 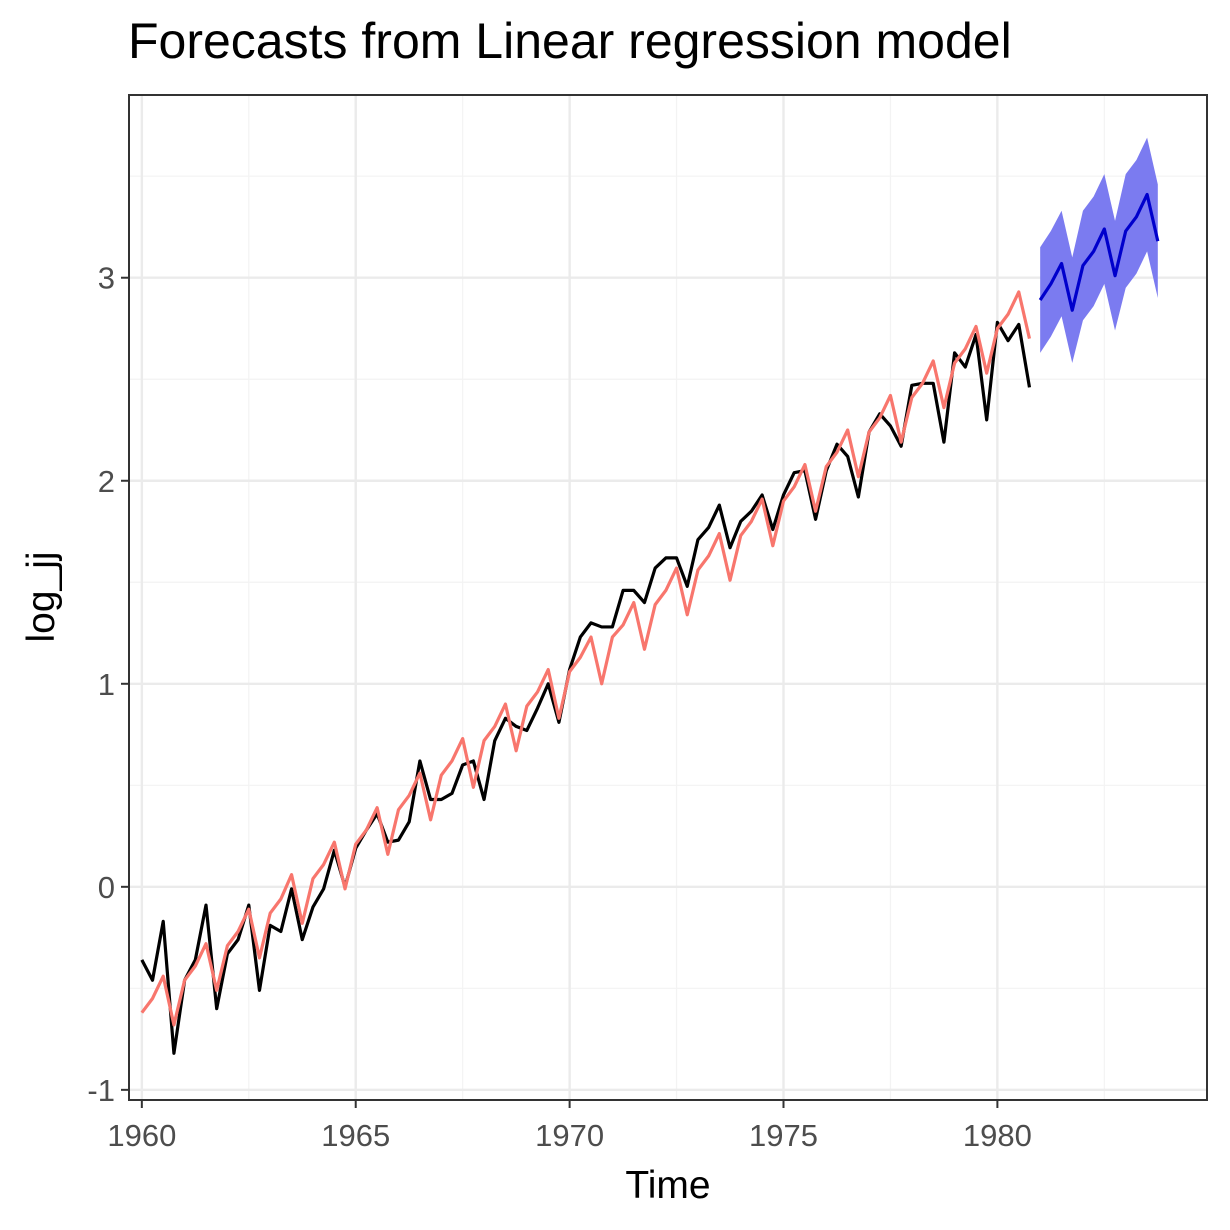 What do you see at coordinates (570, 41) in the screenshot?
I see `chart-title: Forecasts from Linear regression model` at bounding box center [570, 41].